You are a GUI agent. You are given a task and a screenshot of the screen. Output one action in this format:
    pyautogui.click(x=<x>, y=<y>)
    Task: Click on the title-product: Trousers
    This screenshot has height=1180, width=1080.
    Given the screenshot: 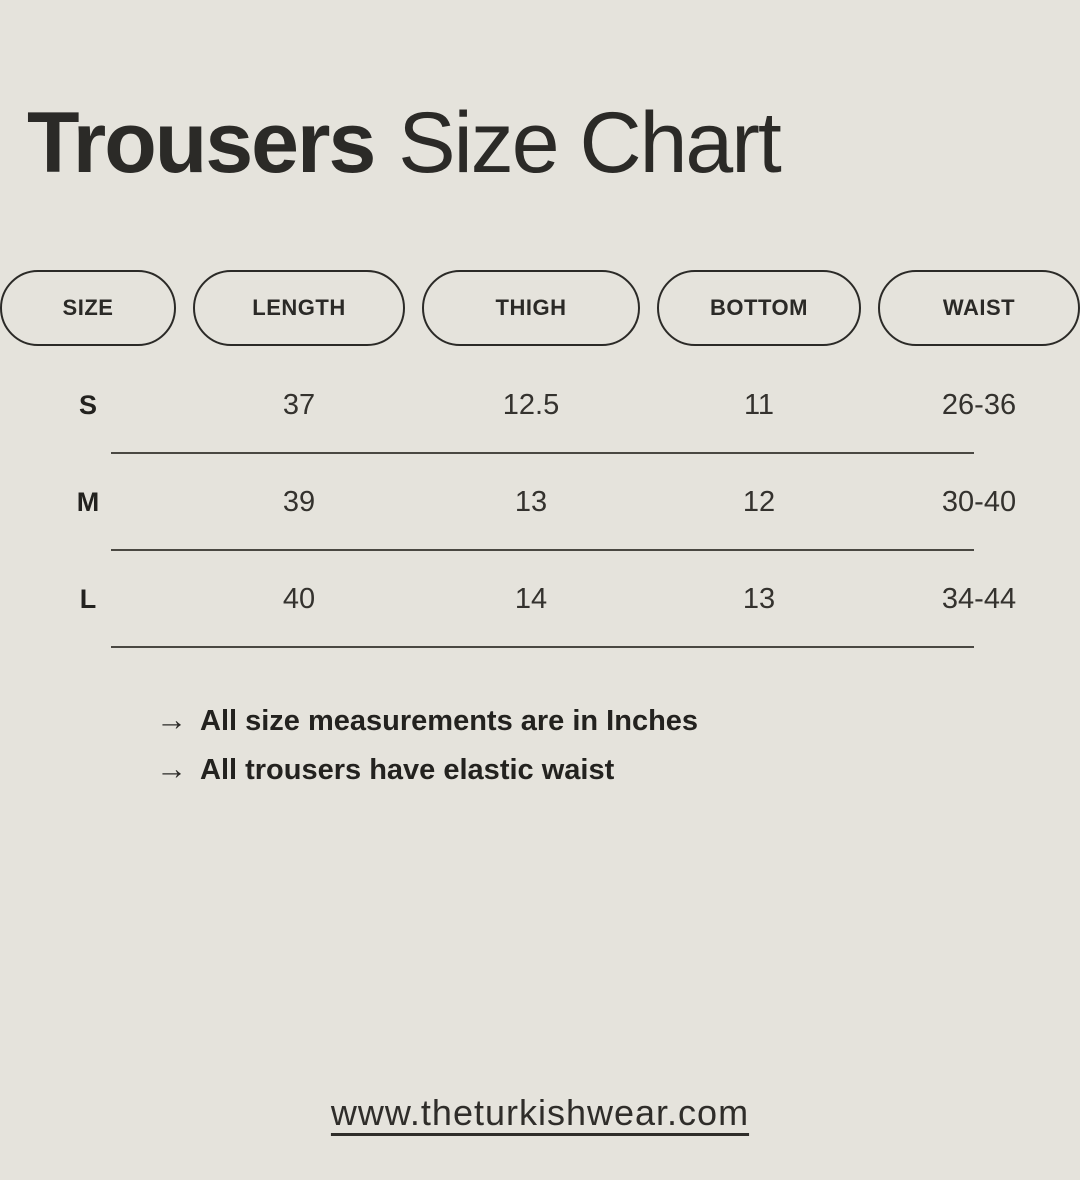 What is the action you would take?
    pyautogui.click(x=201, y=143)
    